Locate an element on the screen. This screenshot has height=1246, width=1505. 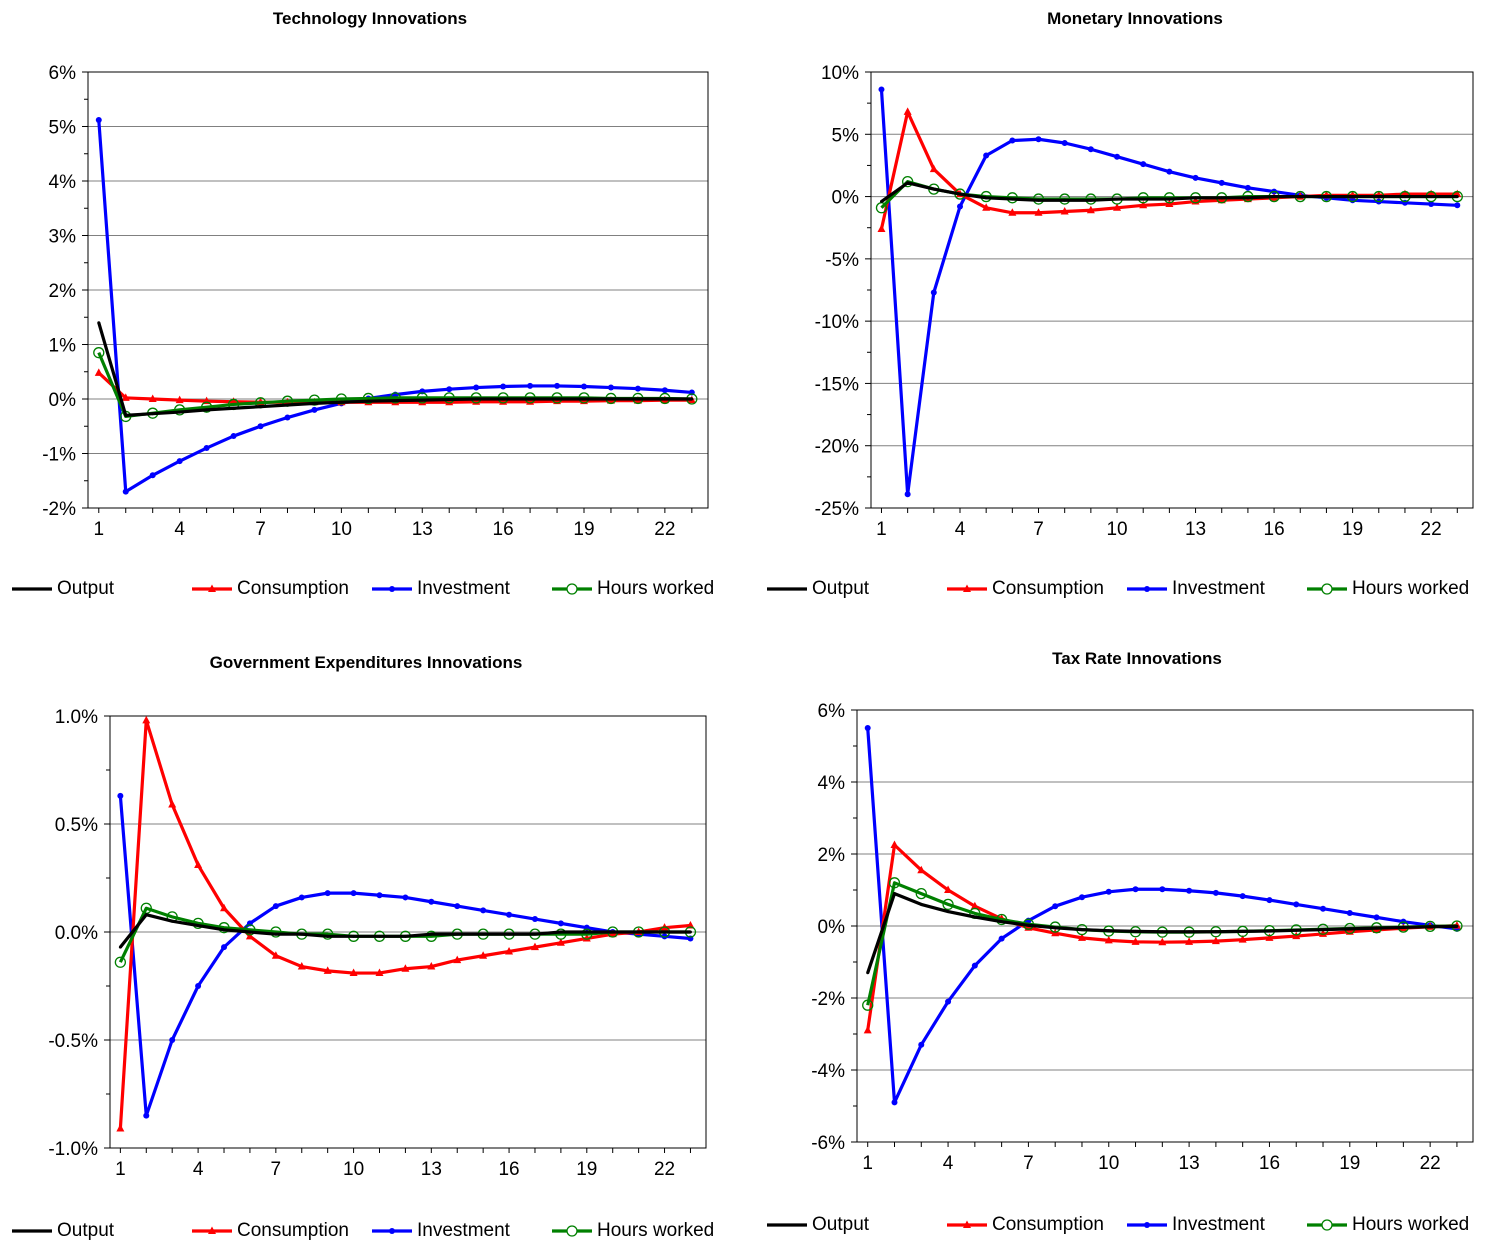
x-tick-label: 22 is located at coordinates (1431, 529).